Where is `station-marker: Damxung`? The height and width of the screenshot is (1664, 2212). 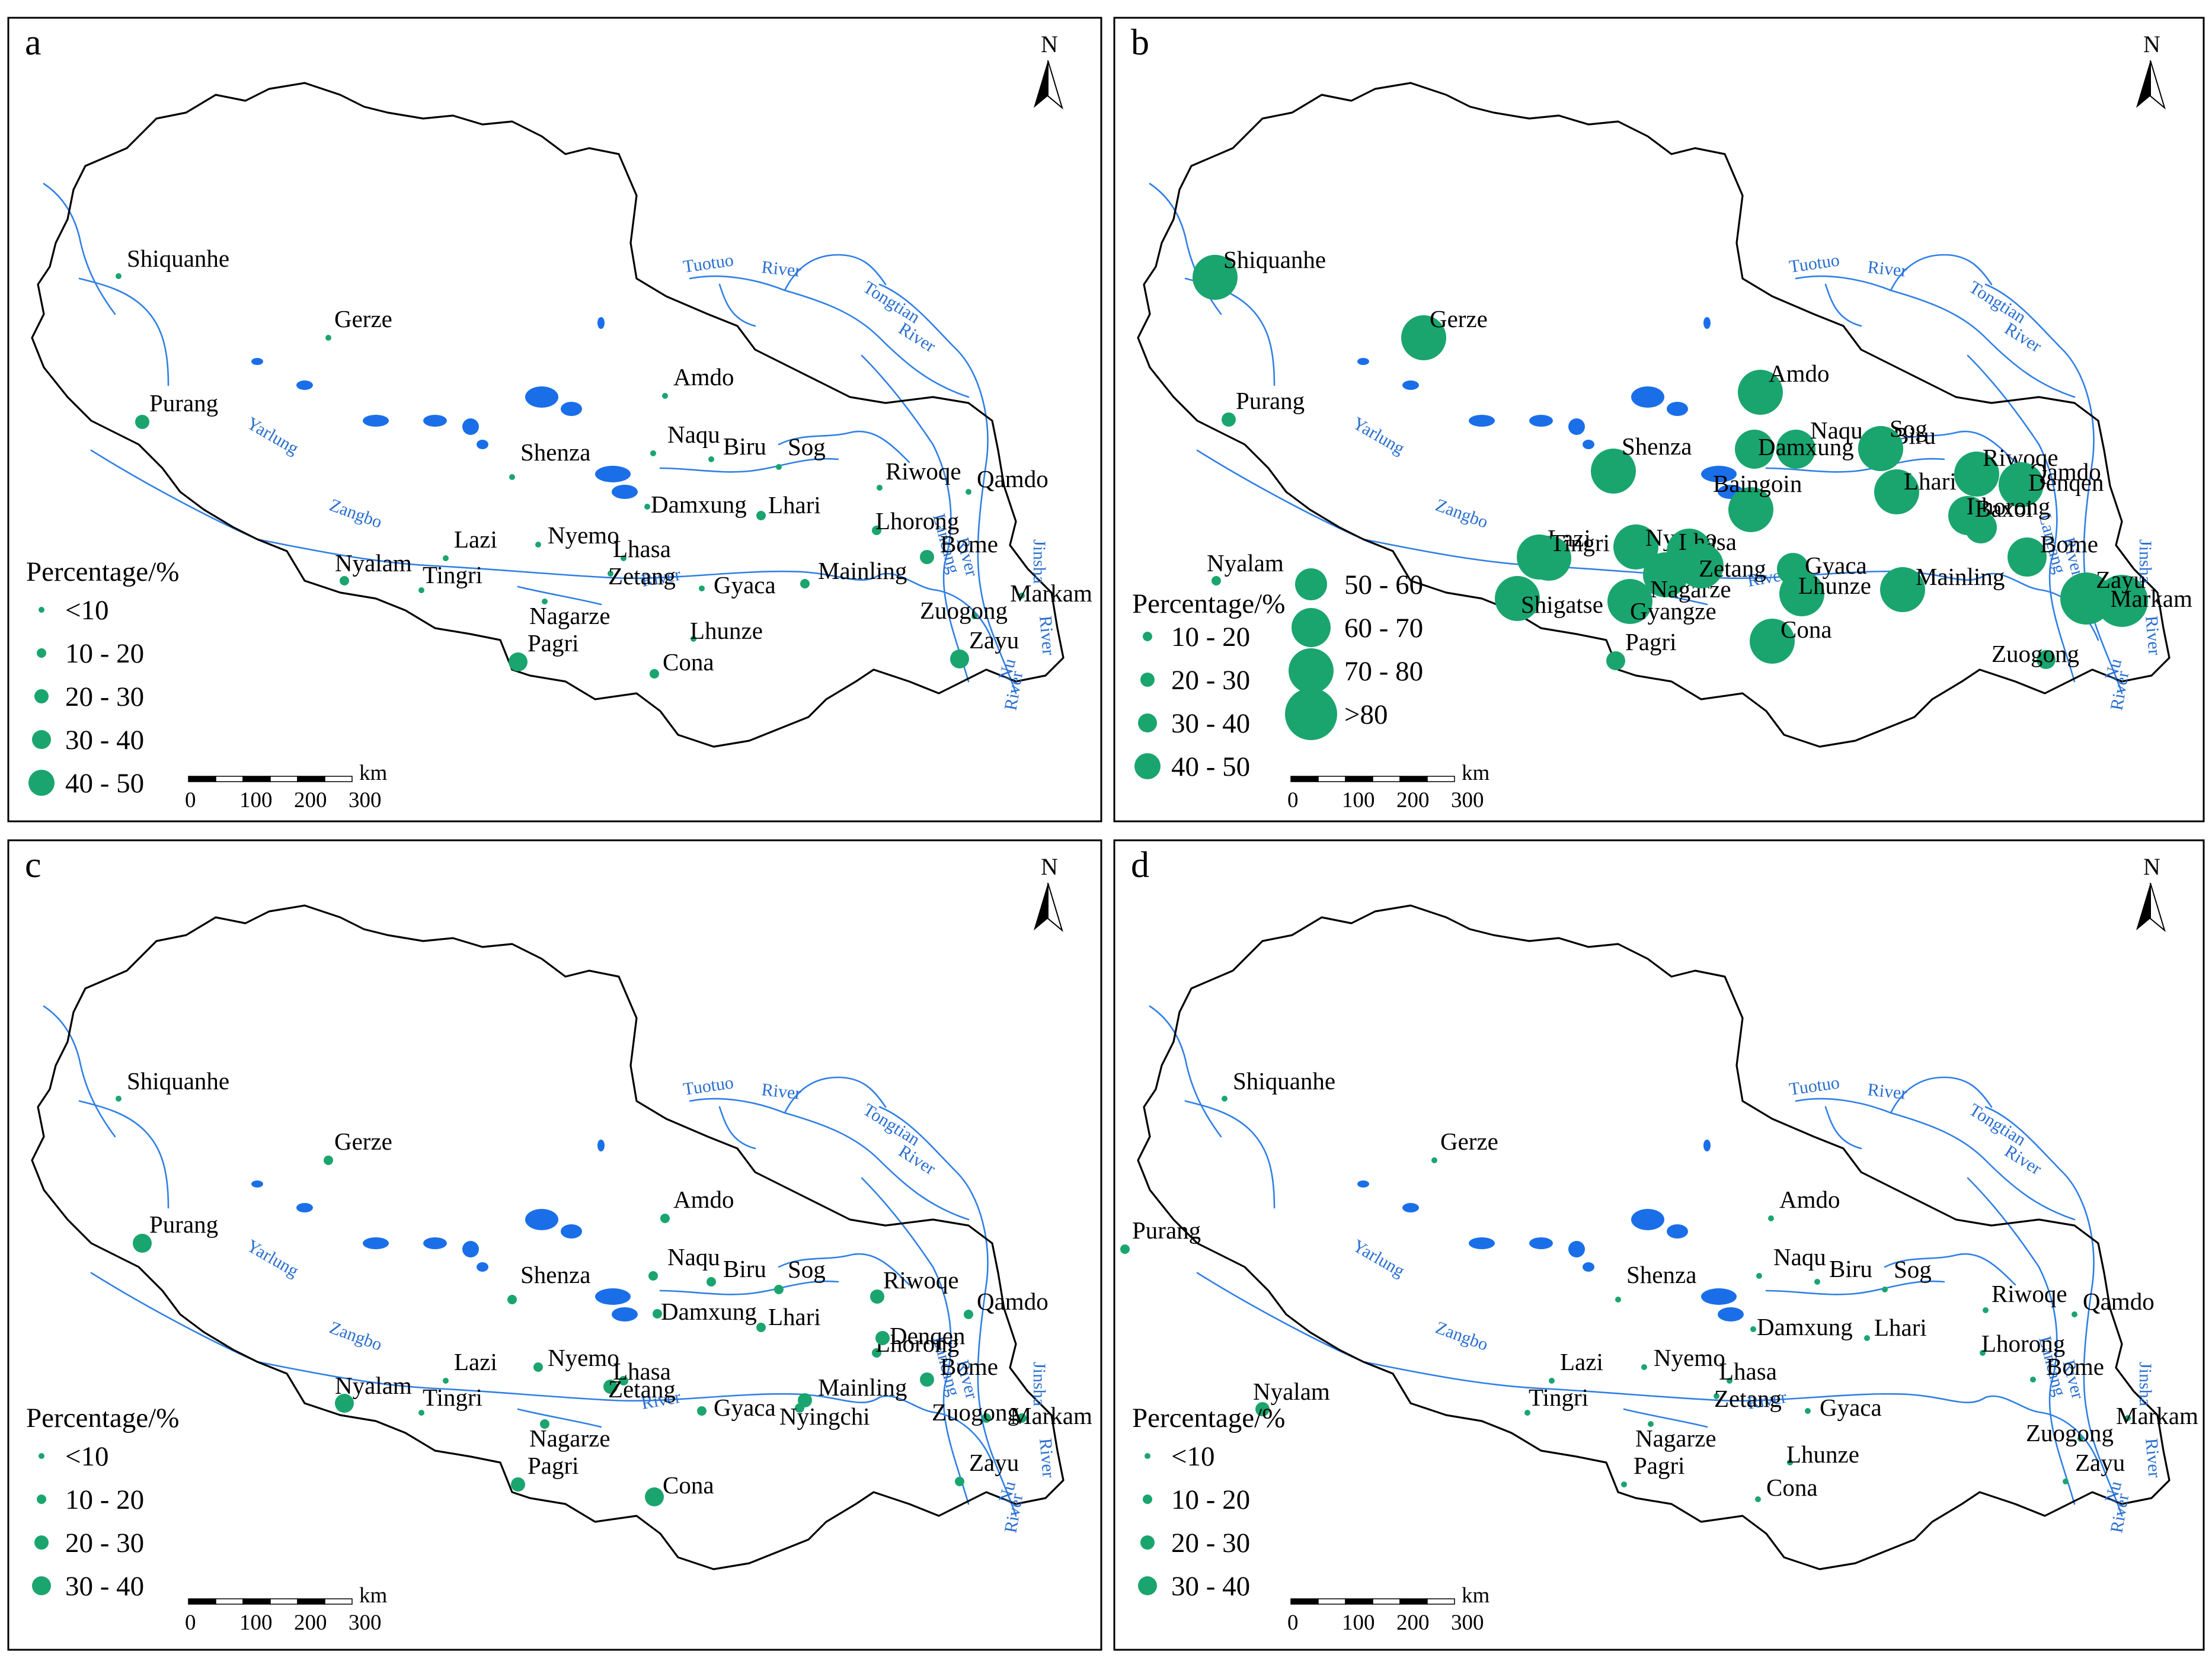 station-marker: Damxung is located at coordinates (1794, 449).